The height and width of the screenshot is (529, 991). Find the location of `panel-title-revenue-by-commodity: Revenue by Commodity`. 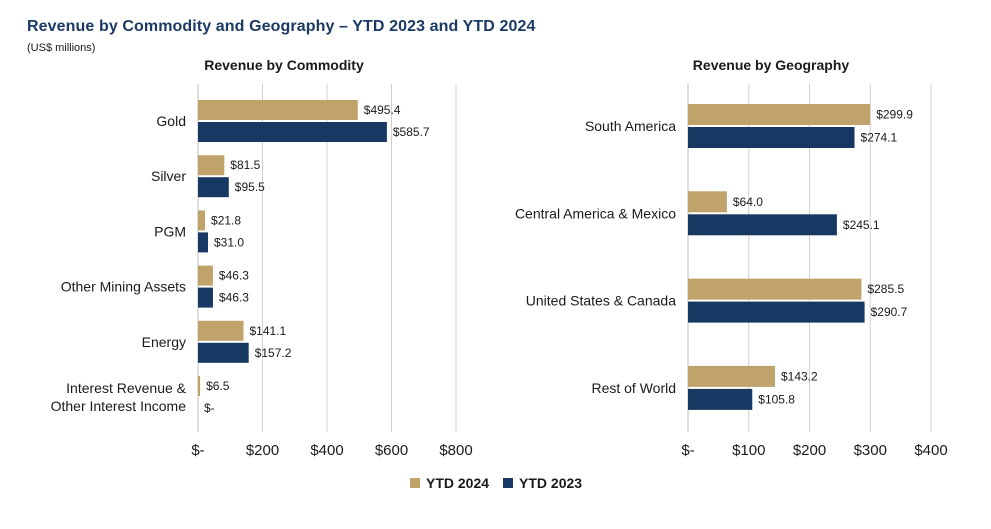

panel-title-revenue-by-commodity: Revenue by Commodity is located at coordinates (284, 65).